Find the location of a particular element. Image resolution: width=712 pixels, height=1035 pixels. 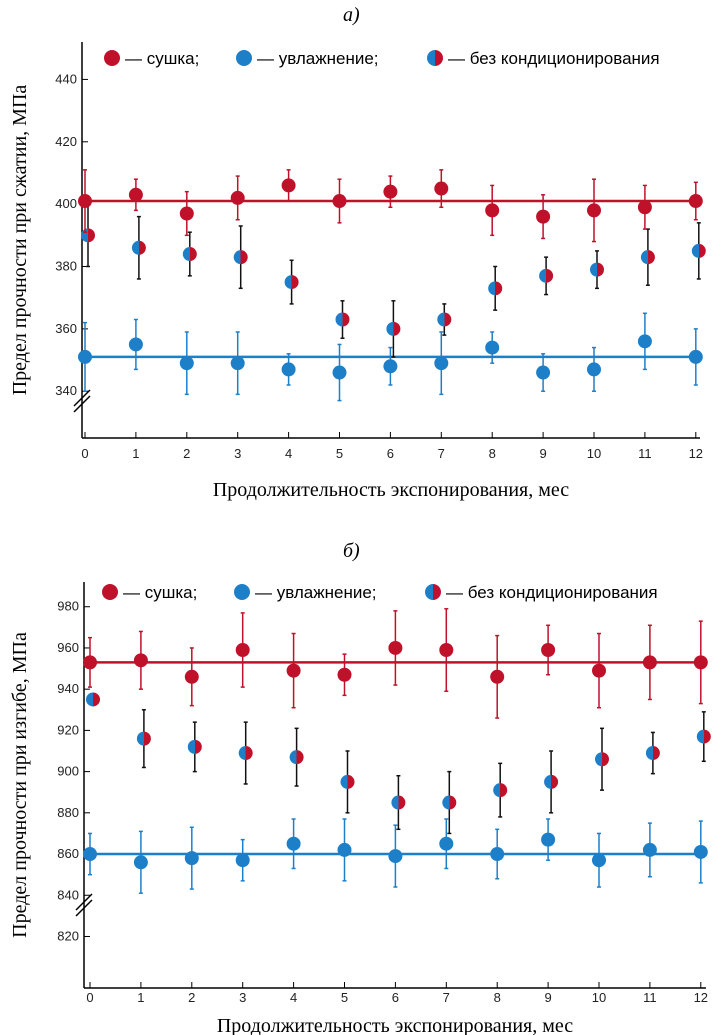

y-tick-label: 820 is located at coordinates (68, 935).